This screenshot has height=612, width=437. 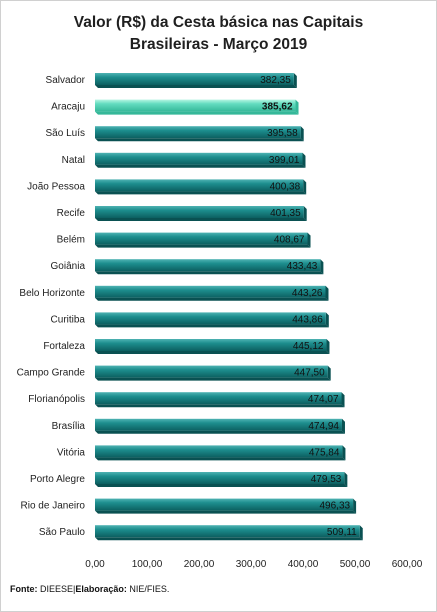 I want to click on category-label: Belo Horizonte, so click(x=52, y=293).